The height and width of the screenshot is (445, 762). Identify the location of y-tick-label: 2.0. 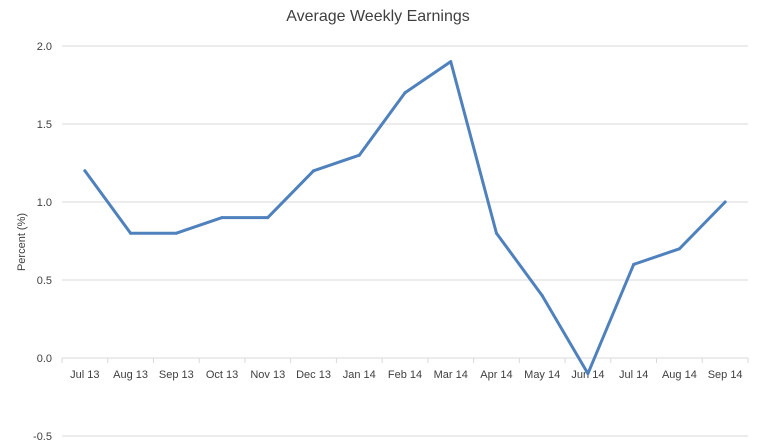
(44, 47).